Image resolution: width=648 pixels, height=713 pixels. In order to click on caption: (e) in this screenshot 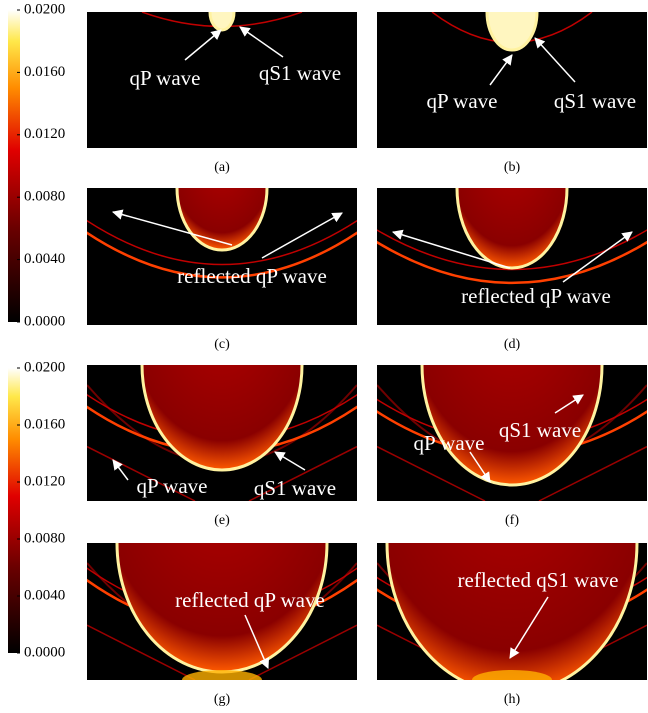, I will do `click(222, 520)`.